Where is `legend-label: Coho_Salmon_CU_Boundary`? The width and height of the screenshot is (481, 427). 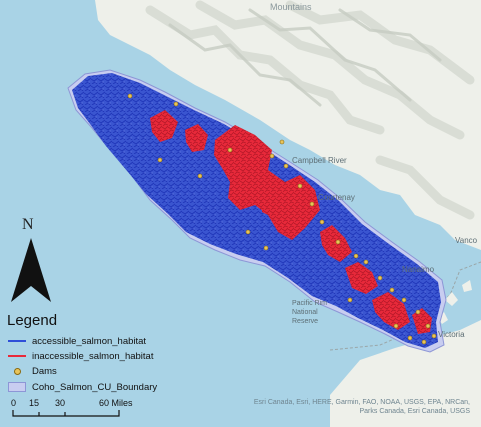
legend-label: Coho_Salmon_CU_Boundary is located at coordinates (95, 387).